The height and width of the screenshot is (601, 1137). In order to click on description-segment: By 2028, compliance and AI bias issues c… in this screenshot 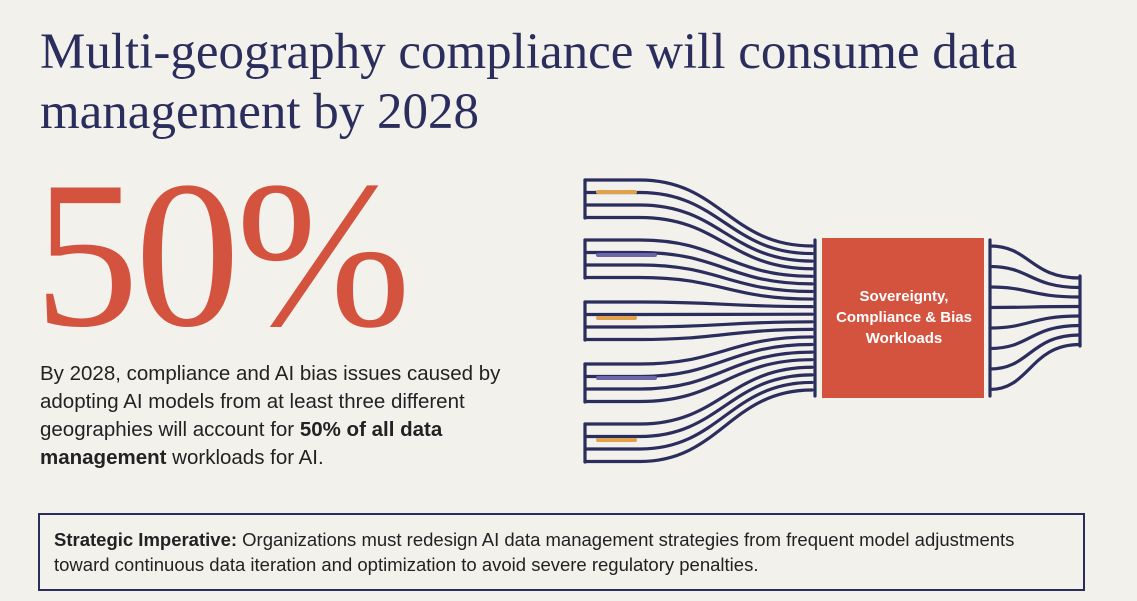, I will do `click(270, 401)`.